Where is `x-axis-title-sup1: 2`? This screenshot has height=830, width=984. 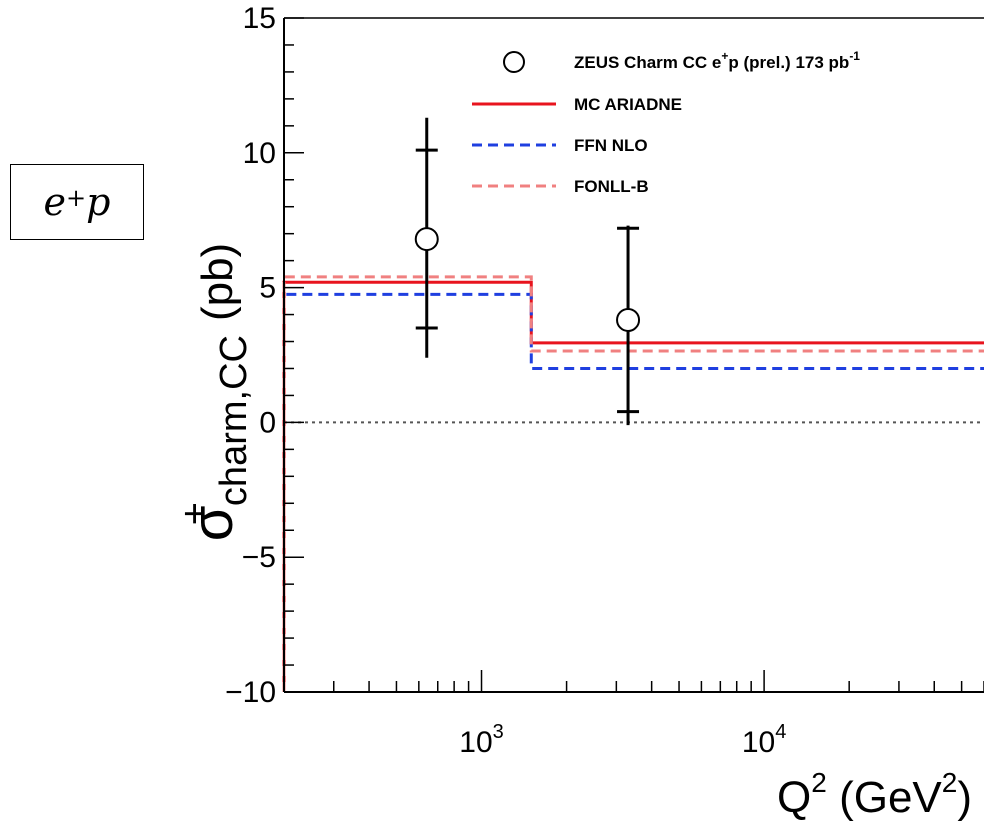 x-axis-title-sup1: 2 is located at coordinates (819, 782).